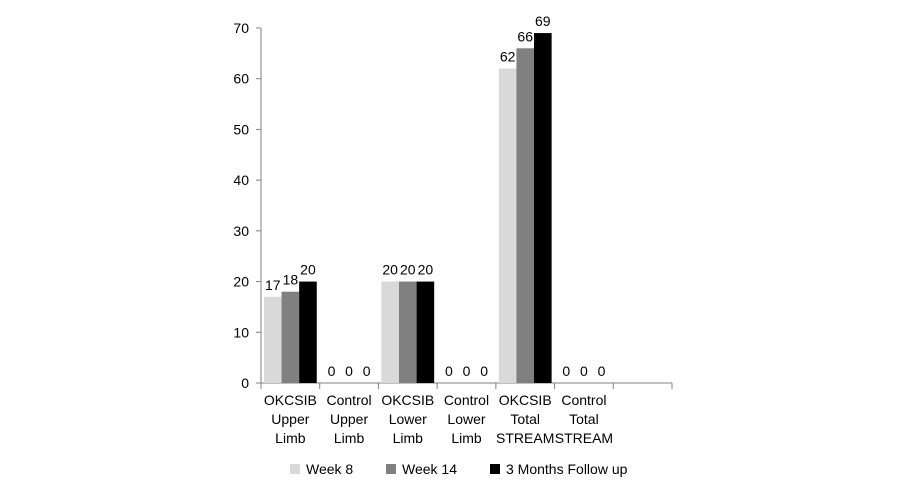  I want to click on legend-entry: Week 14, so click(429, 469).